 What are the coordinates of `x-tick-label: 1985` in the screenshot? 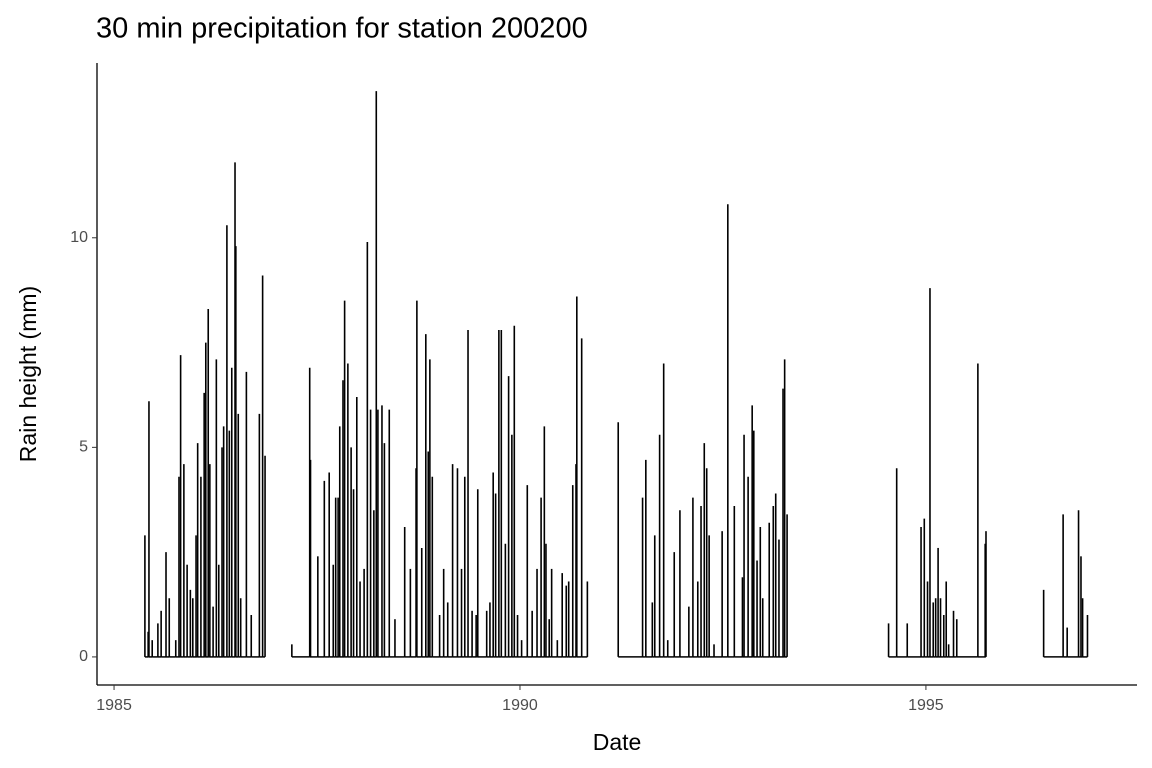 It's located at (114, 705).